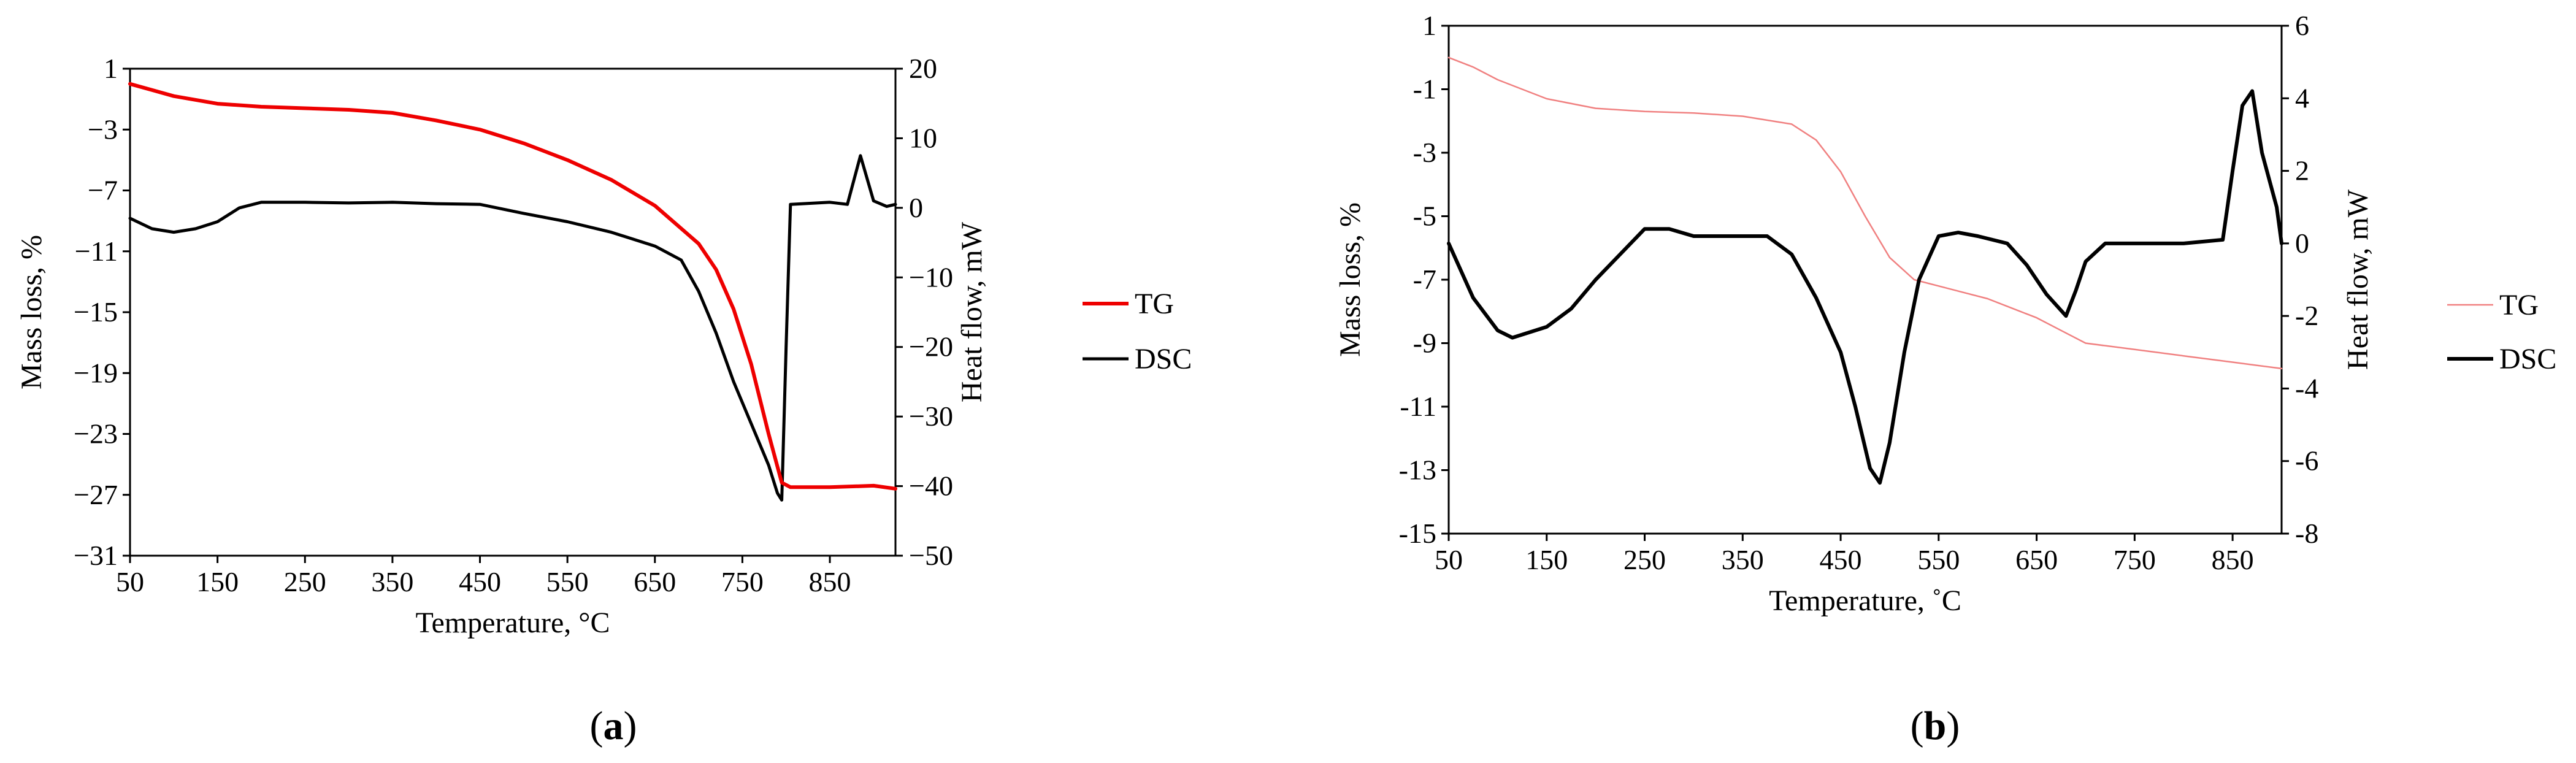  Describe the element at coordinates (923, 68) in the screenshot. I see `y2-tick-label: 20` at that location.